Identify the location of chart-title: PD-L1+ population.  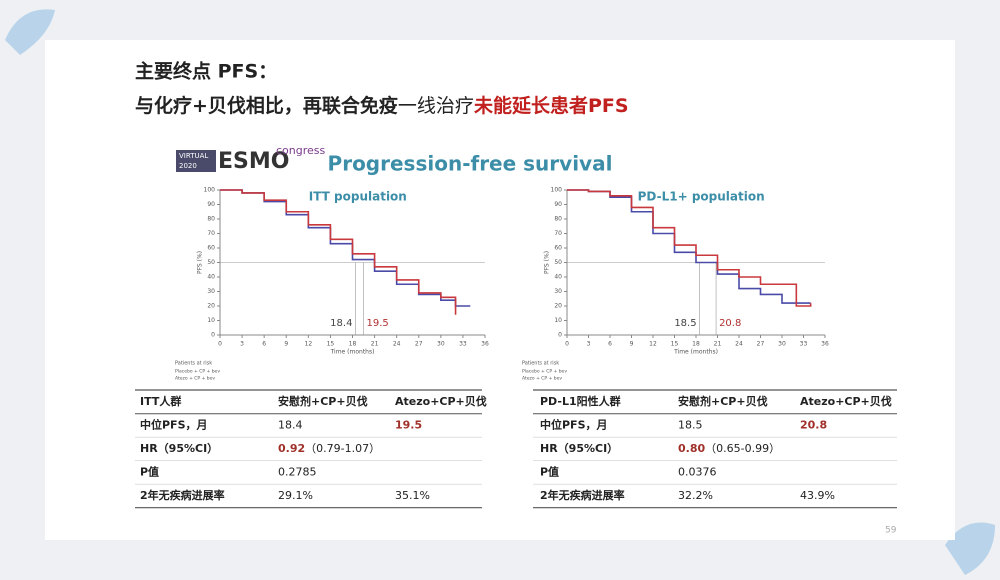
(701, 197).